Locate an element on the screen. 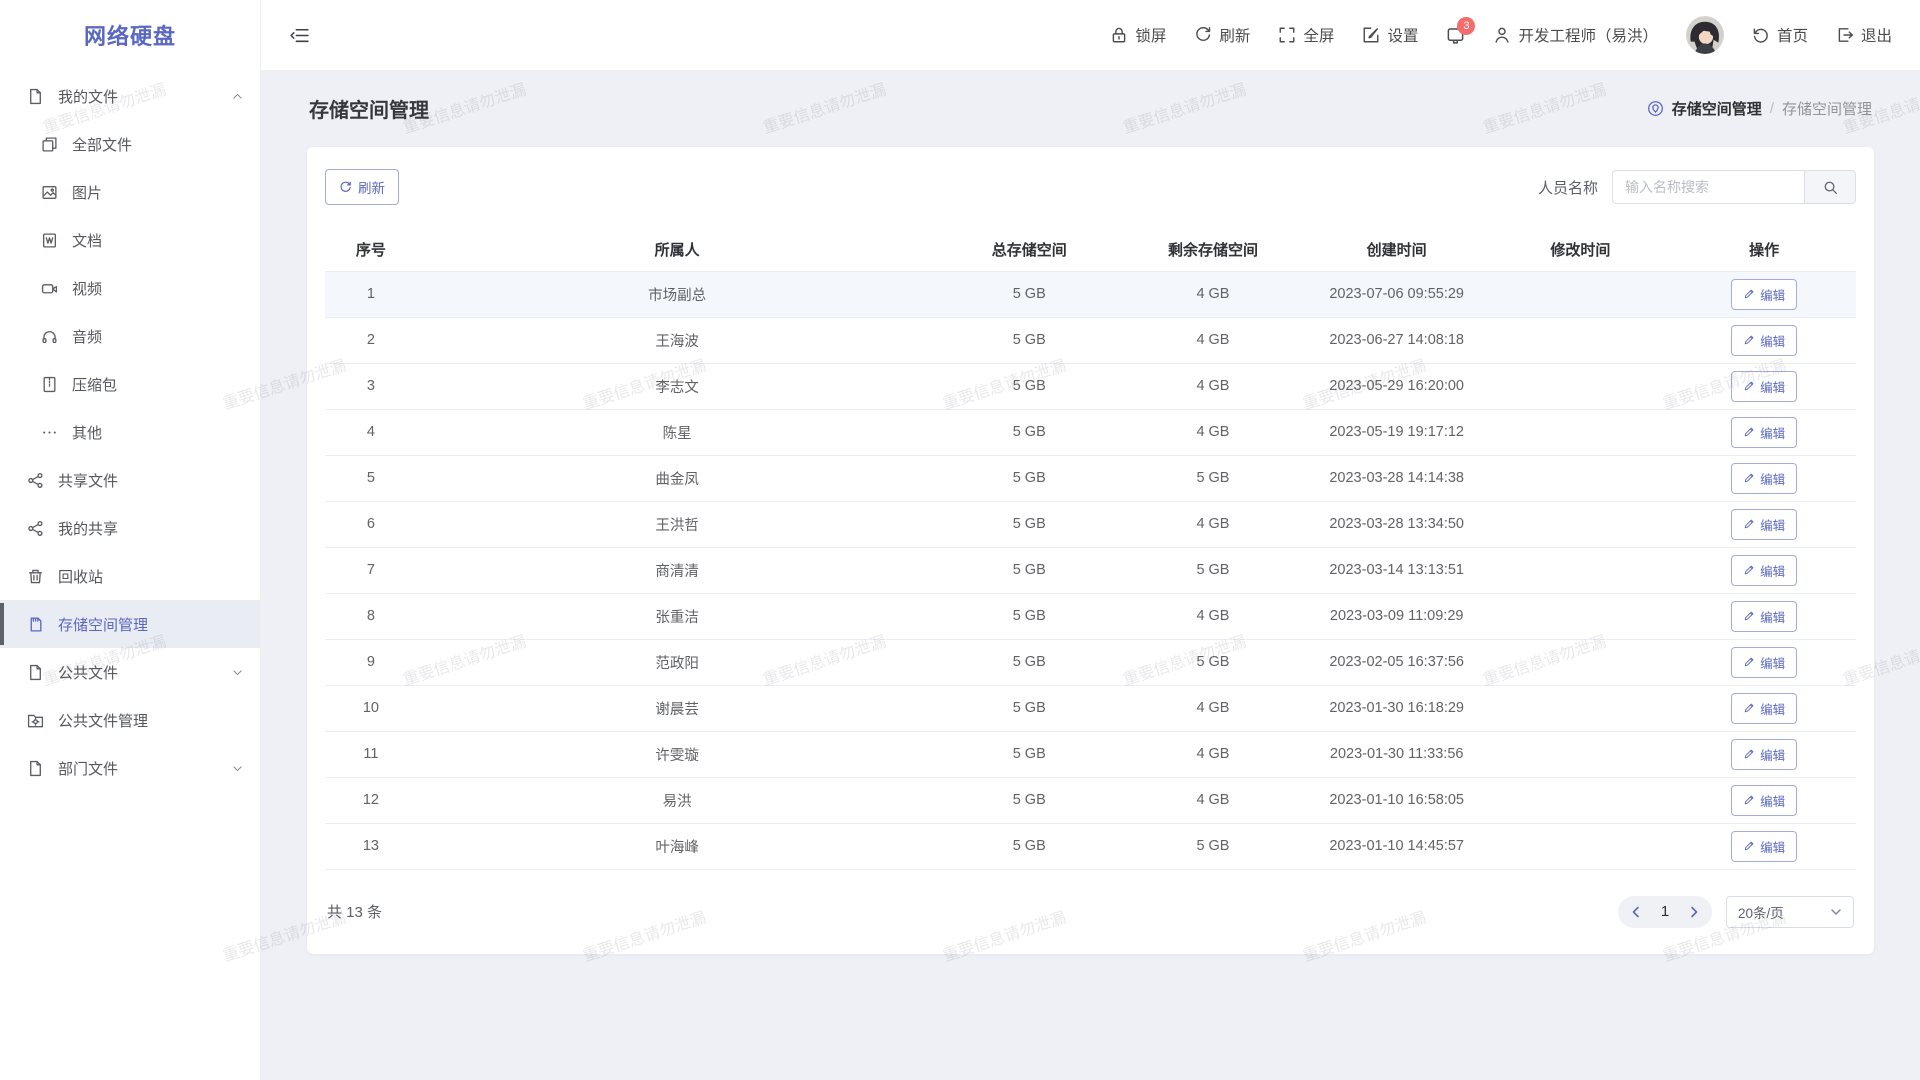 Image resolution: width=1920 pixels, height=1080 pixels. sidebar-item: 公共文件 is located at coordinates (130, 672).